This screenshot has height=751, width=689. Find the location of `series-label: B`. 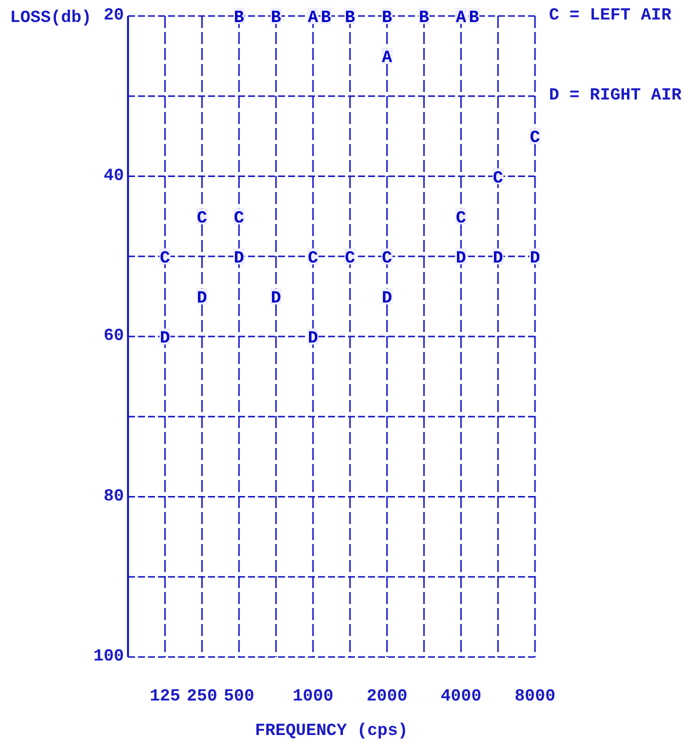

series-label: B is located at coordinates (276, 18).